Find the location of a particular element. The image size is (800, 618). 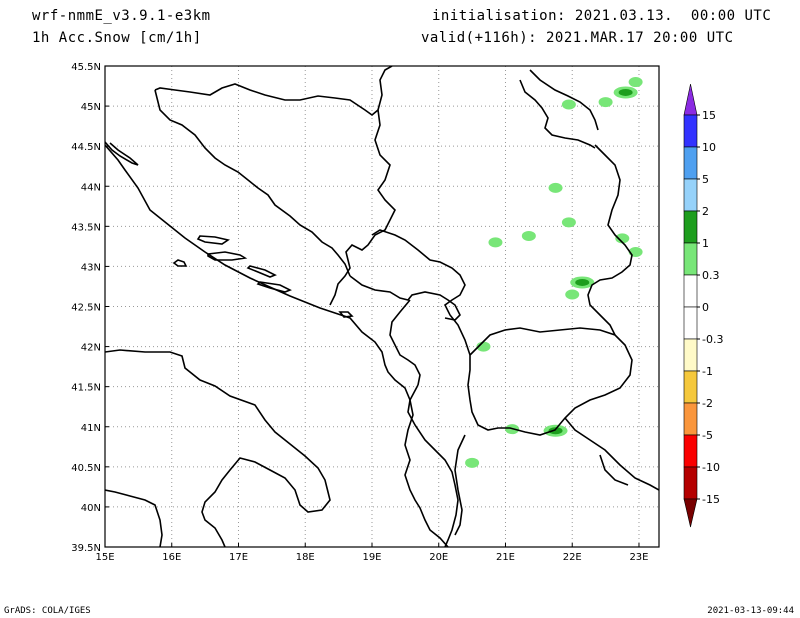

lon-tick-label: 22E is located at coordinates (572, 557).